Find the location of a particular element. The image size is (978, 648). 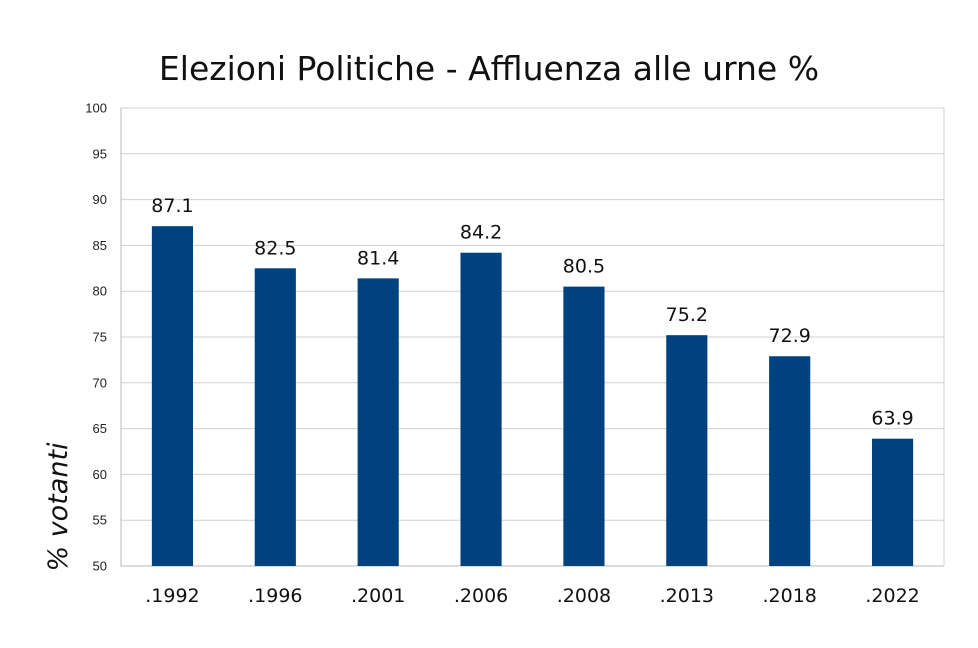

x-tick-label: .2013 is located at coordinates (687, 596).